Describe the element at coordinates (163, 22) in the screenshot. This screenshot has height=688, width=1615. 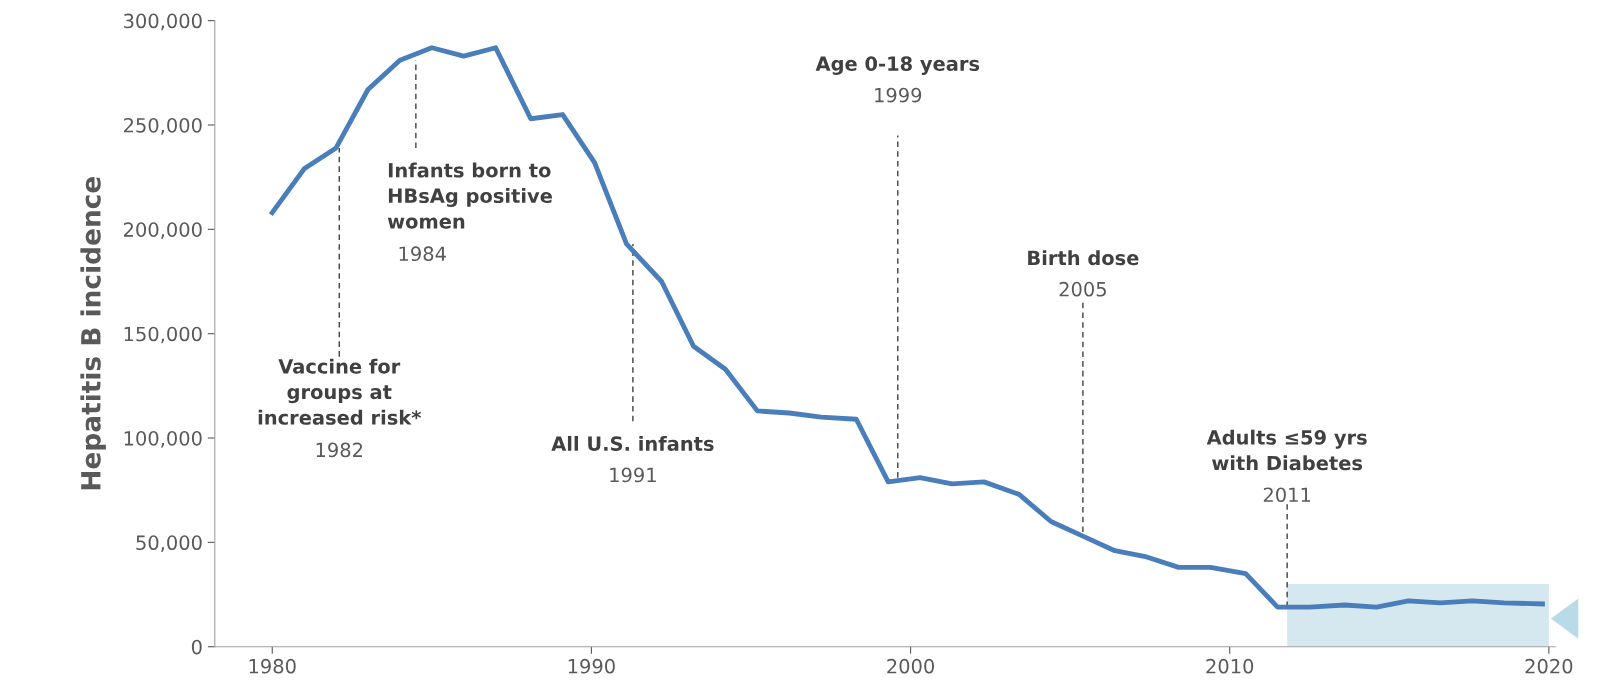
I see `y-tick-label: 300,000` at that location.